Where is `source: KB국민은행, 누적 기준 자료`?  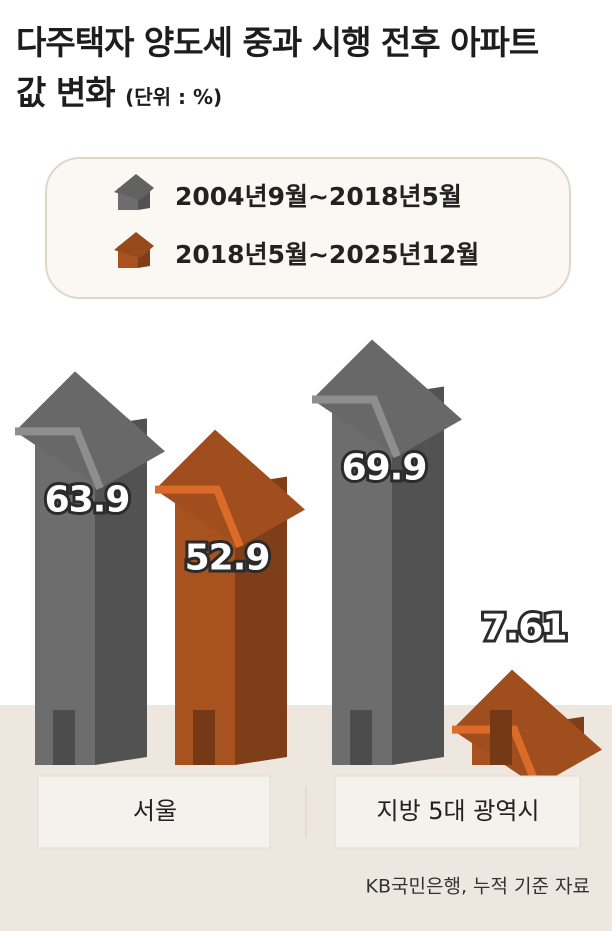
source: KB국민은행, 누적 기준 자료 is located at coordinates (478, 887).